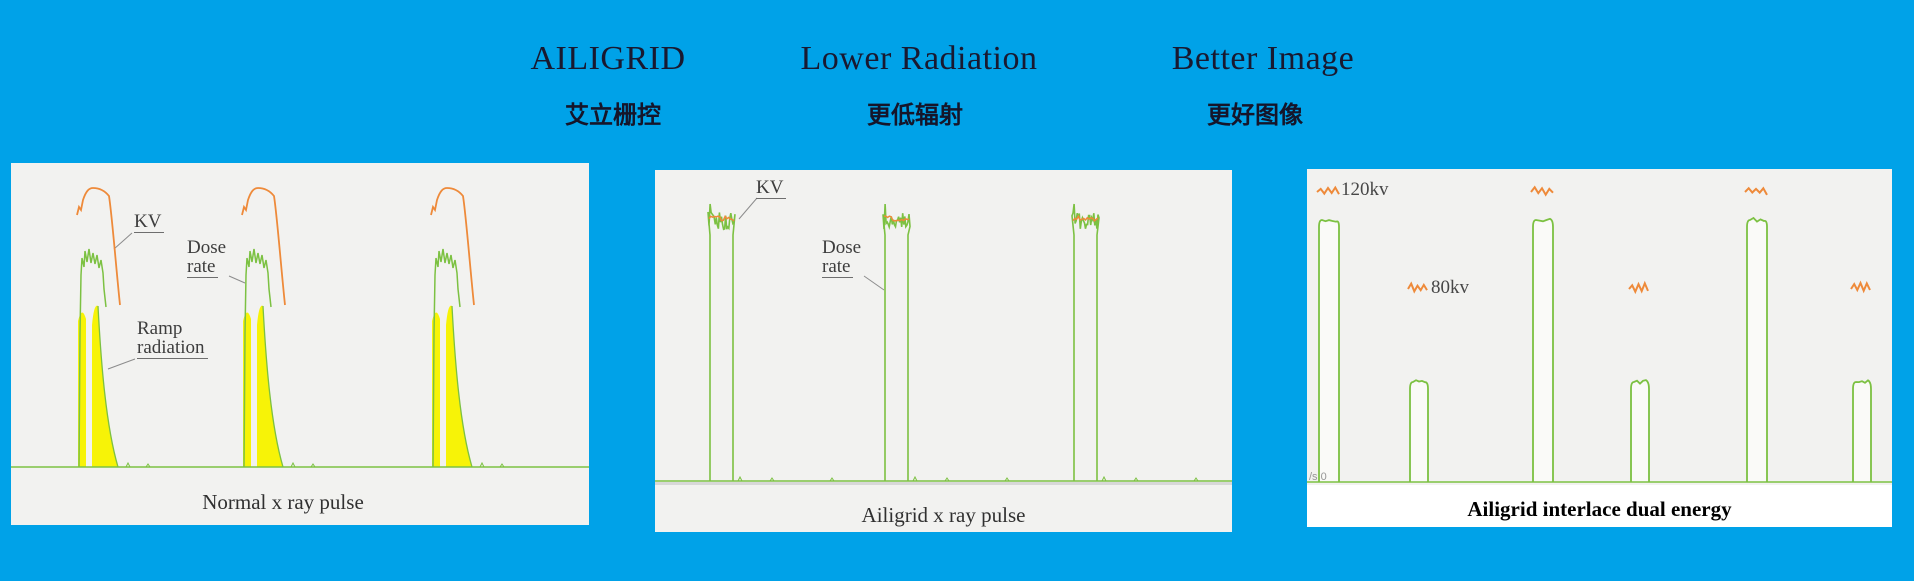 The height and width of the screenshot is (581, 1914). I want to click on baseline-divider, so click(943, 483).